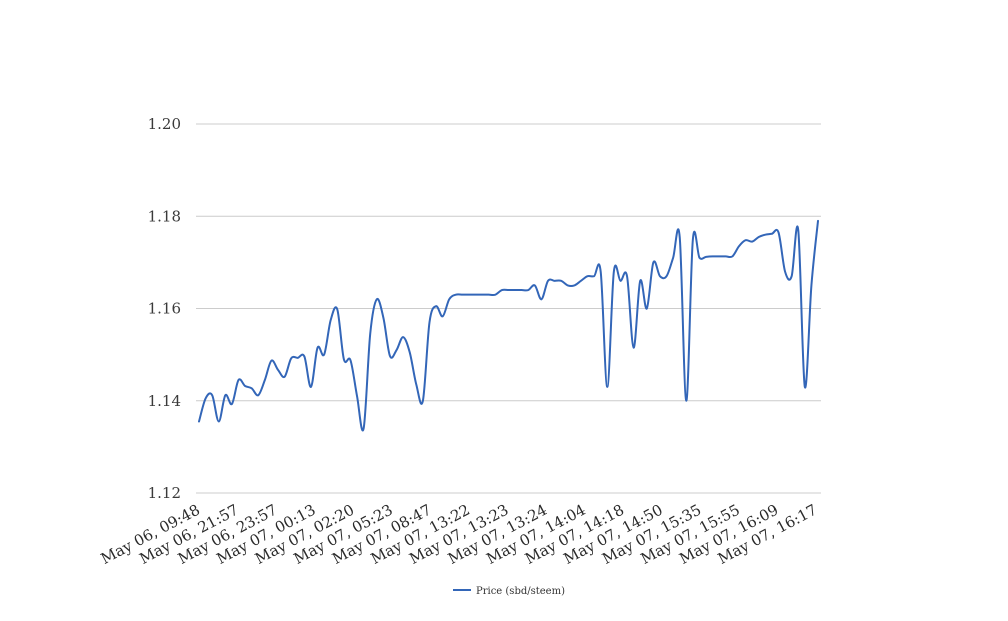 The height and width of the screenshot is (621, 1008). Describe the element at coordinates (164, 216) in the screenshot. I see `y-tick-label: 1.18` at that location.